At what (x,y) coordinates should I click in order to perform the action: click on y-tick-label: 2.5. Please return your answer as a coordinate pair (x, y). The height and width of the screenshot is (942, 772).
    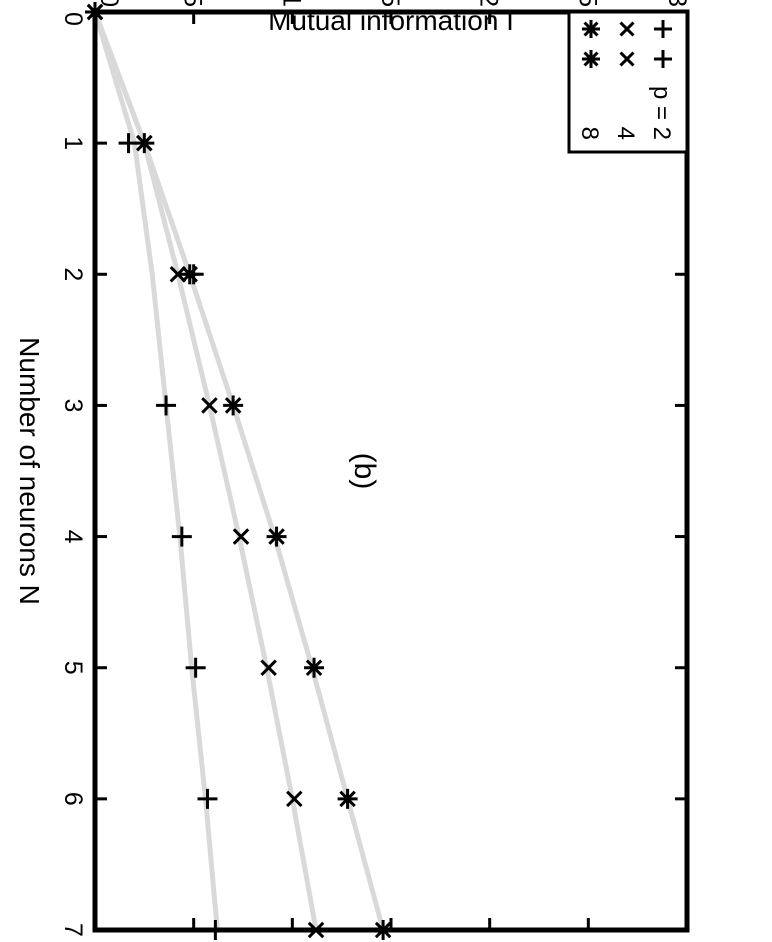
    Looking at the image, I should click on (587, 3).